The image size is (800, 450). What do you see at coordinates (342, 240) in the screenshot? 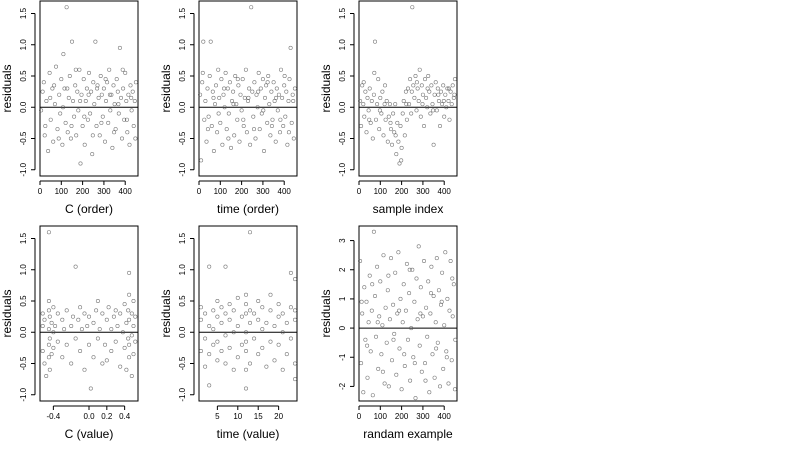
I see `y-tick-label: 3` at bounding box center [342, 240].